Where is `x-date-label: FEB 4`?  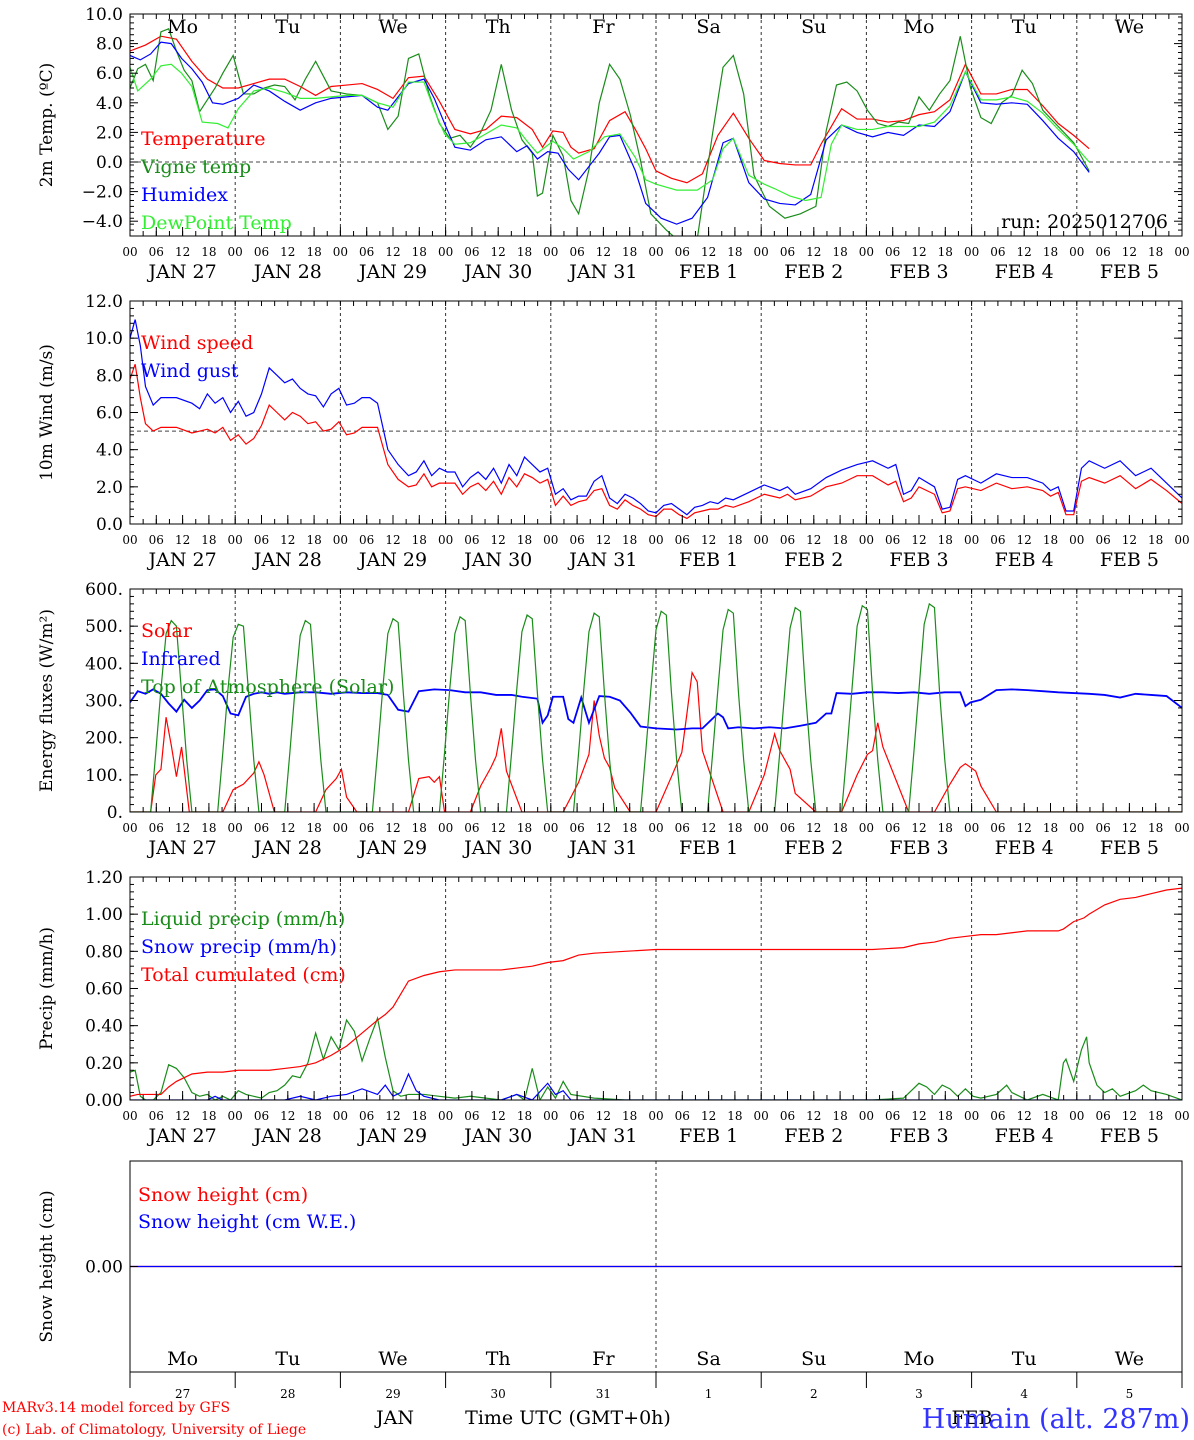 x-date-label: FEB 4 is located at coordinates (1024, 272).